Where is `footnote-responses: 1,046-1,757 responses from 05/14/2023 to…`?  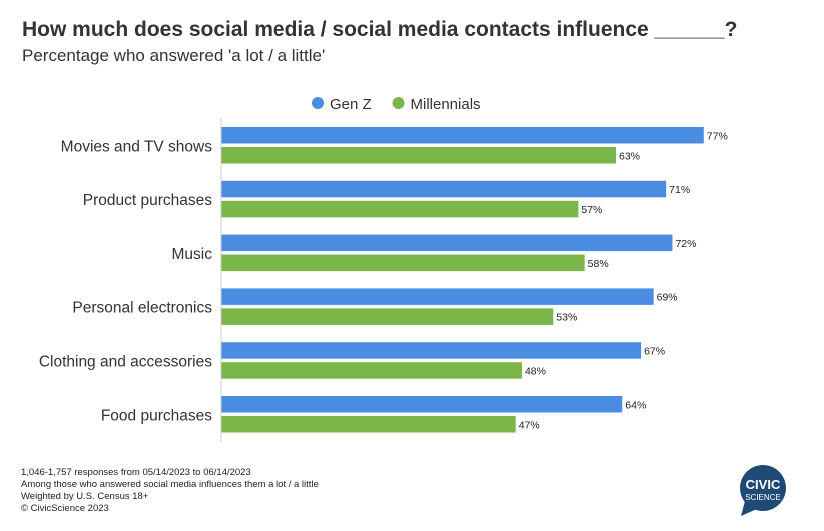
footnote-responses: 1,046-1,757 responses from 05/14/2023 to… is located at coordinates (136, 472).